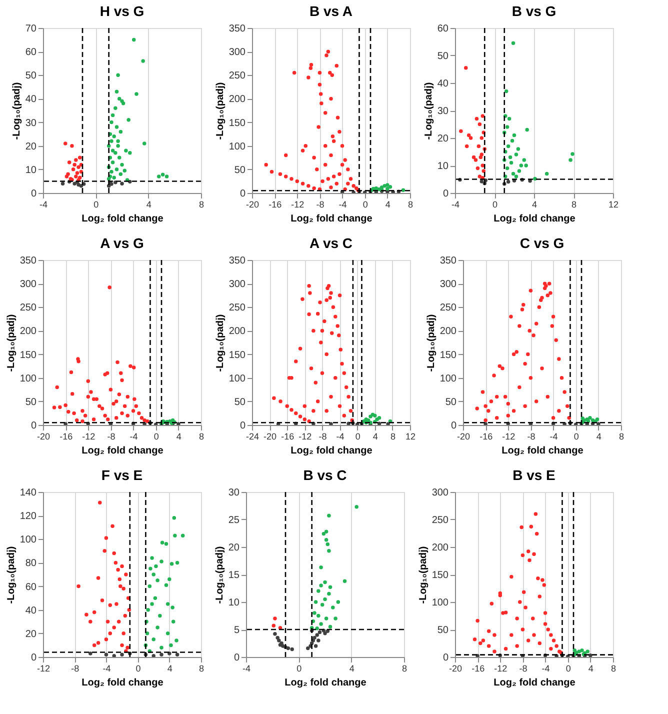 Image resolution: width=668 pixels, height=714 pixels. Describe the element at coordinates (253, 437) in the screenshot. I see `x-tick-label: -24` at that location.